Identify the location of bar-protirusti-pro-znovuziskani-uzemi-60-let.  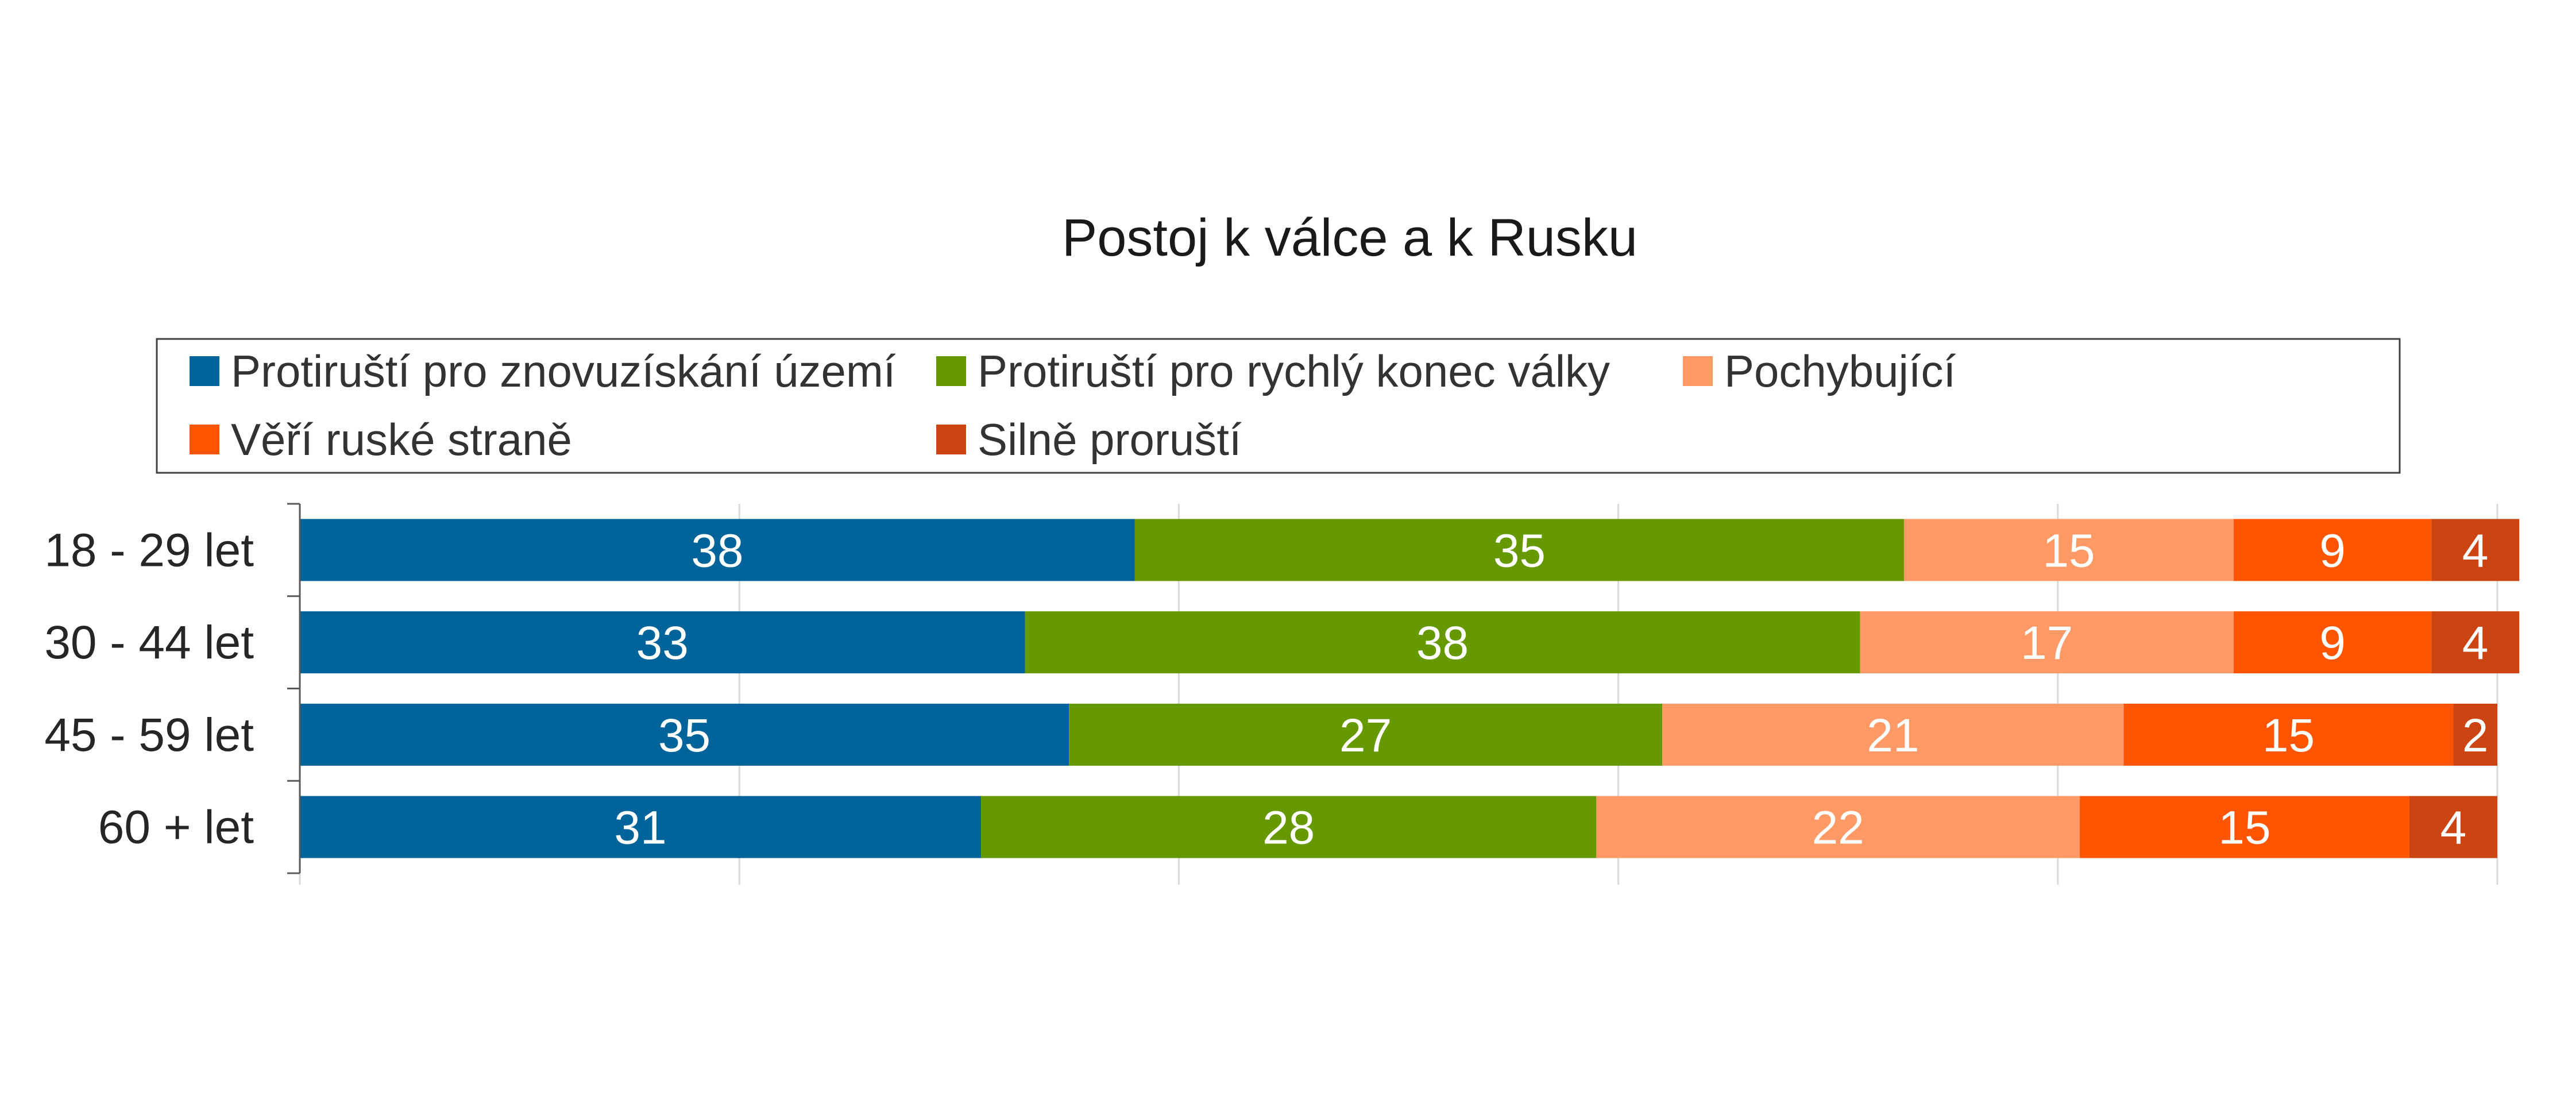
(641, 827).